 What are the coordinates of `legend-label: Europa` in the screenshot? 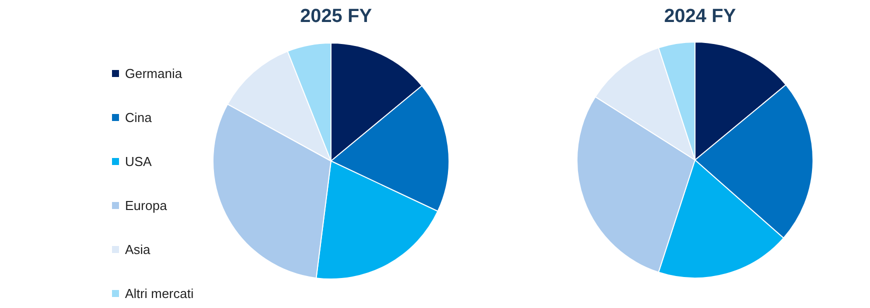 It's located at (146, 205).